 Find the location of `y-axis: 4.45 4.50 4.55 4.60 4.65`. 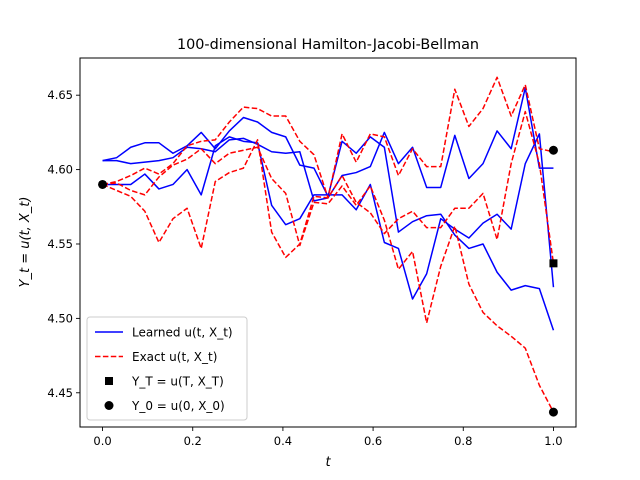

y-axis: 4.45 4.50 4.55 4.60 4.65 is located at coordinates (63, 244).